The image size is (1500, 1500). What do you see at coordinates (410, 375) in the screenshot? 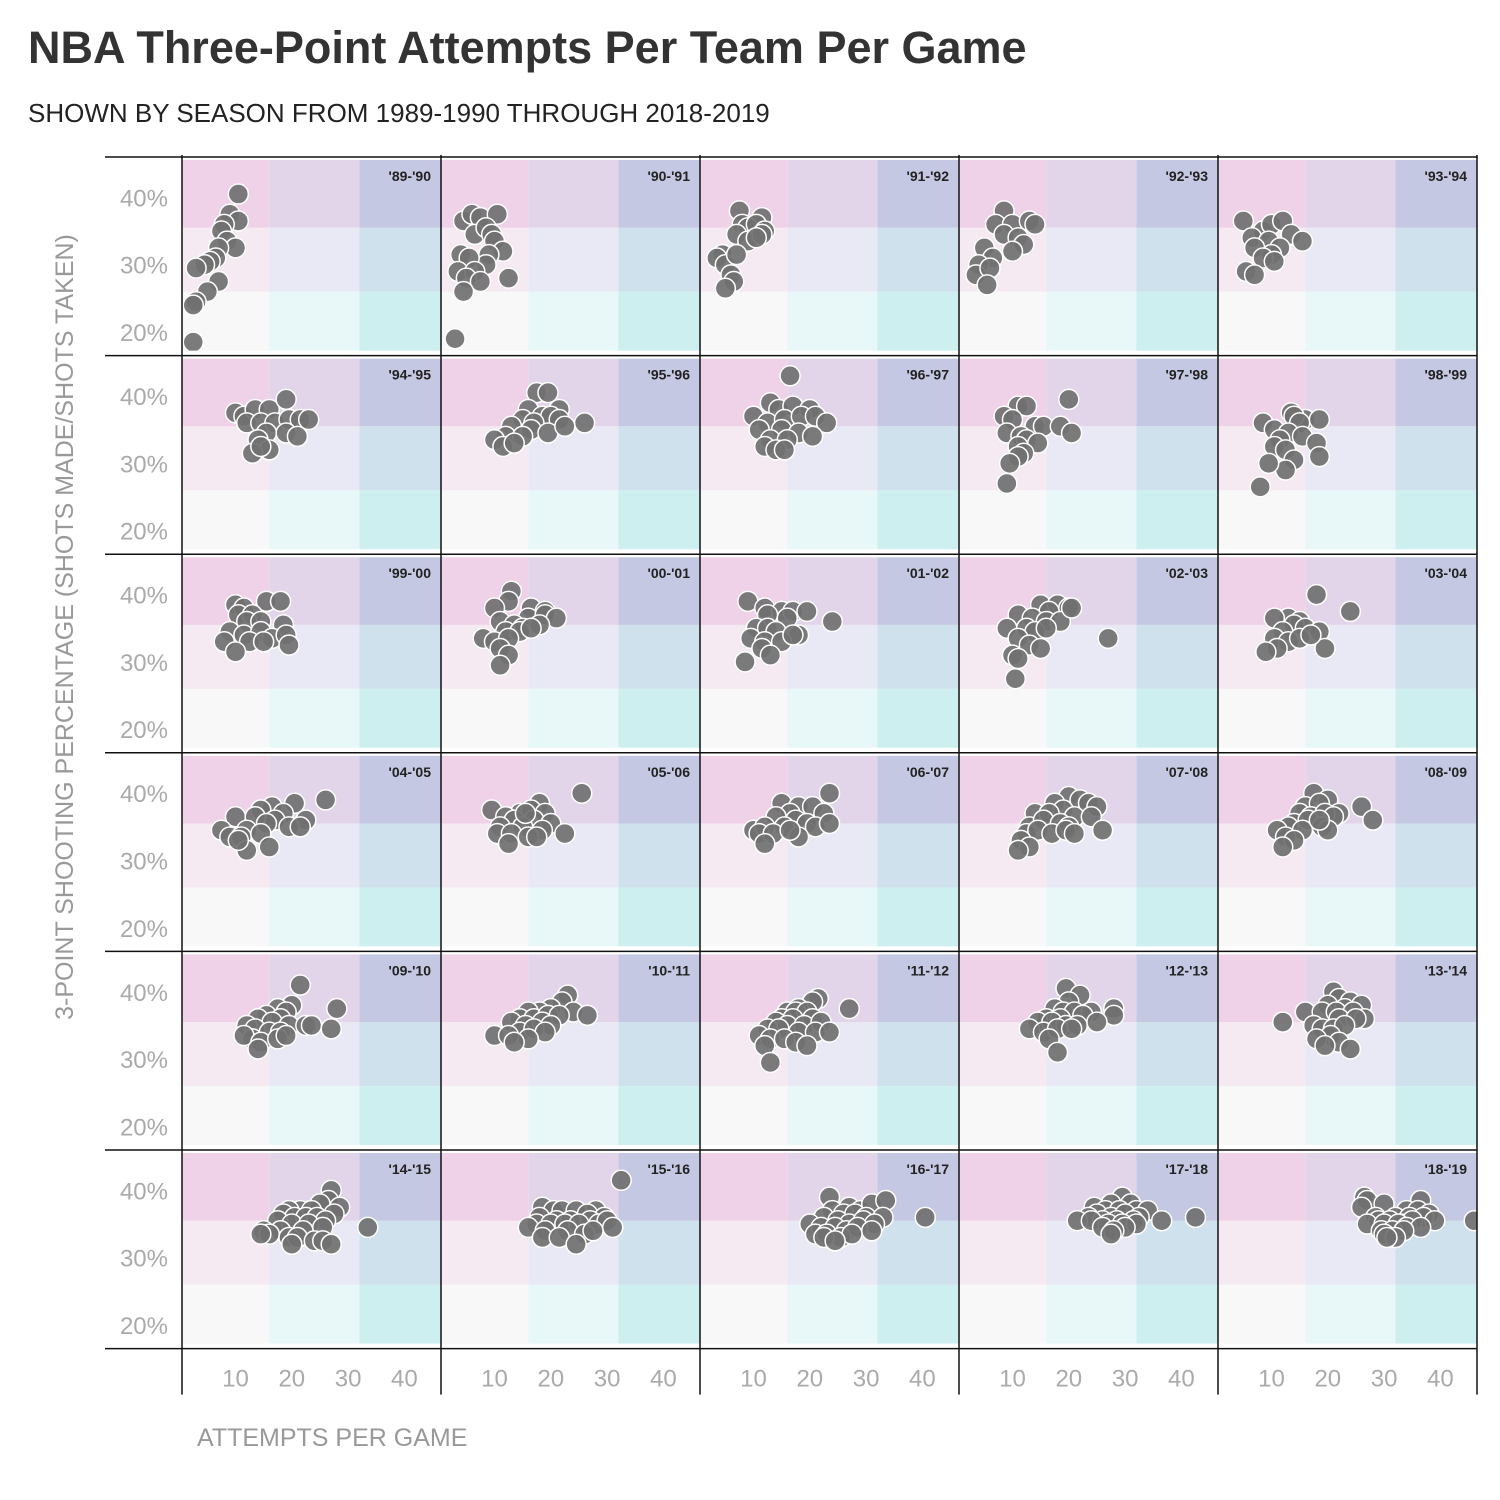
I see `season-label: '94-'95` at bounding box center [410, 375].